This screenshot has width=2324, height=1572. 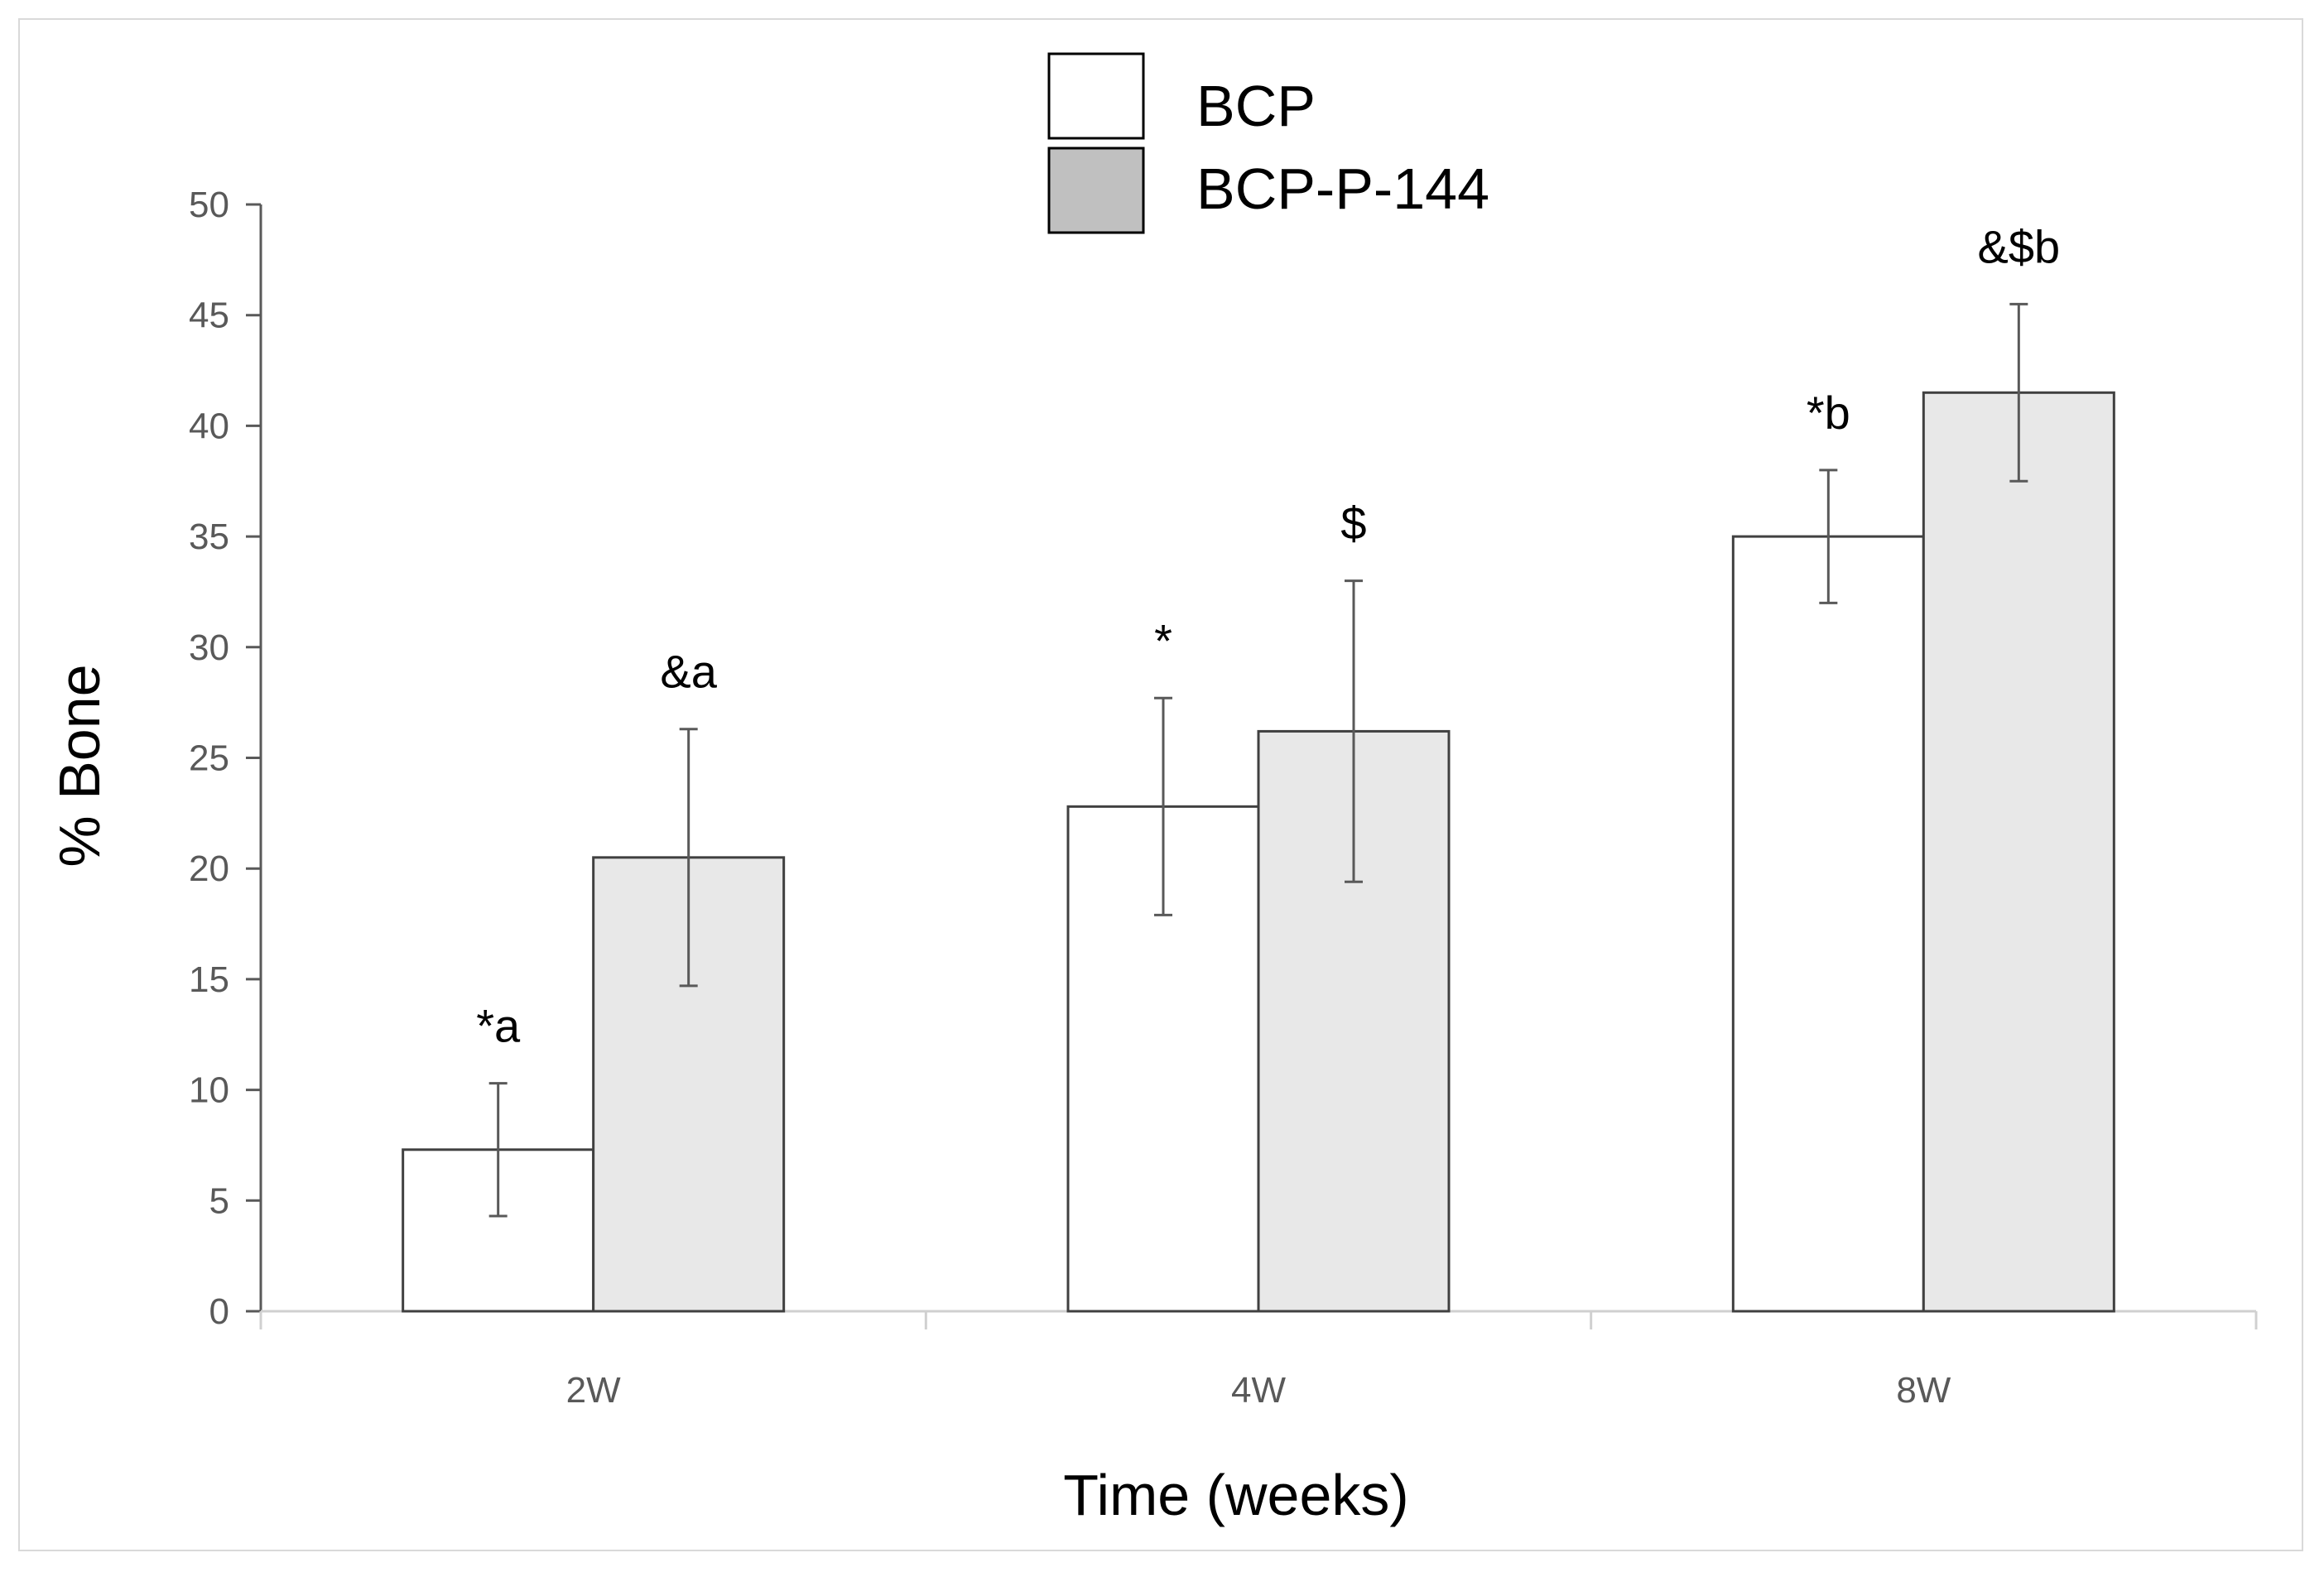 I want to click on y-tick-label: 10, so click(x=209, y=1090).